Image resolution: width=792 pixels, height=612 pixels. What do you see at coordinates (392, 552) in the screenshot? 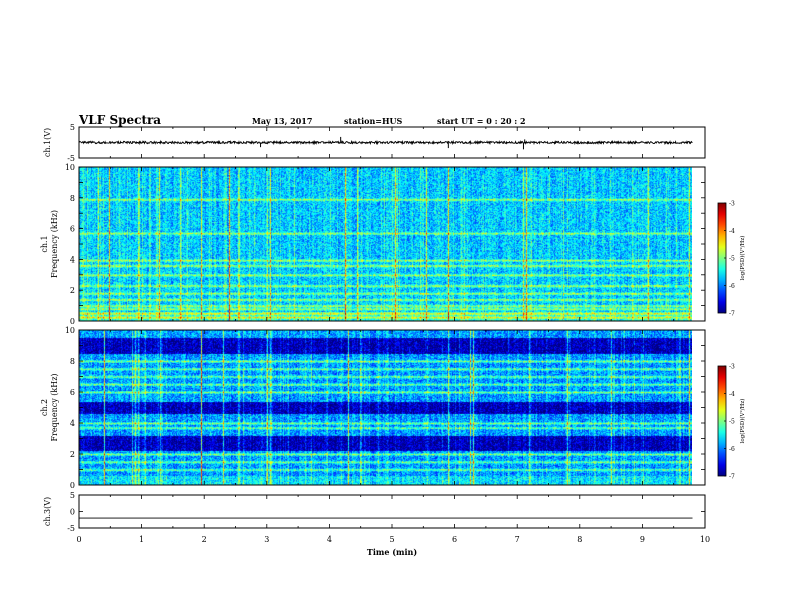
I see `x-axis-label: Time (min)` at bounding box center [392, 552].